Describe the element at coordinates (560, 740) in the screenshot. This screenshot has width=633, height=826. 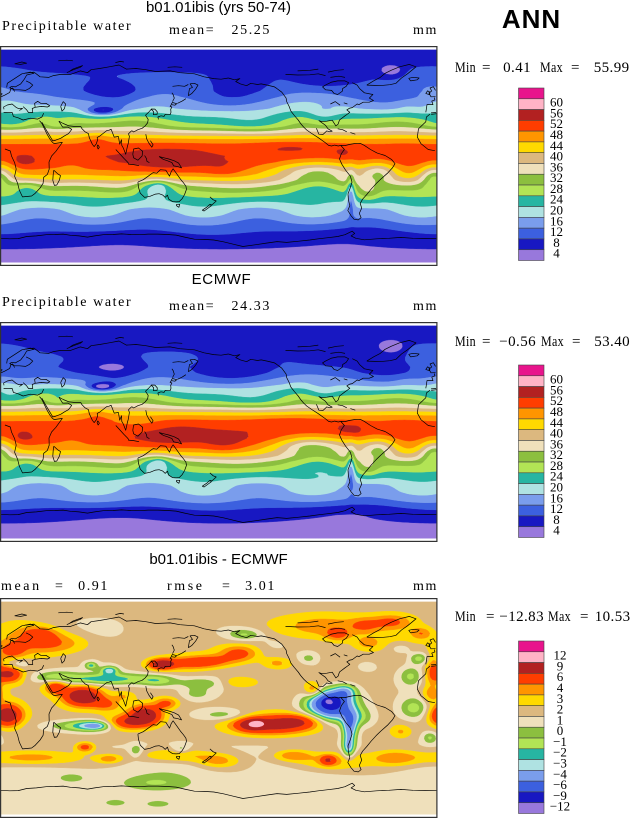
I see `svg-text: −1` at that location.